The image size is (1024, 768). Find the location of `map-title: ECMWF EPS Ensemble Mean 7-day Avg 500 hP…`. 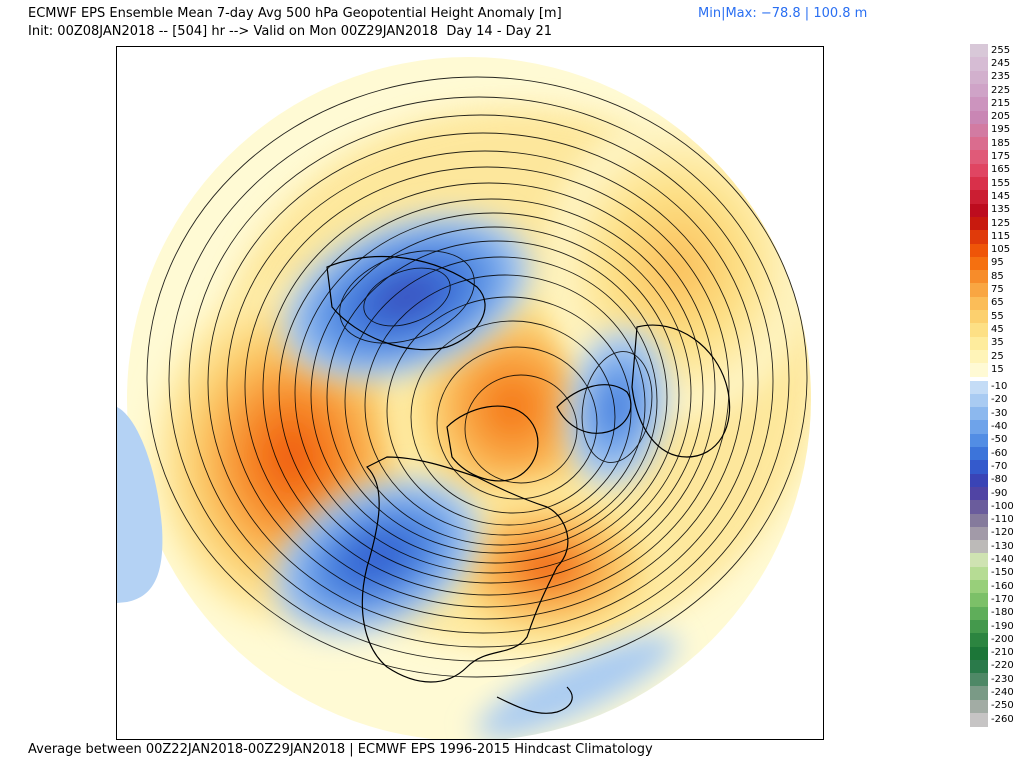

map-title: ECMWF EPS Ensemble Mean 7-day Avg 500 hP… is located at coordinates (295, 13).